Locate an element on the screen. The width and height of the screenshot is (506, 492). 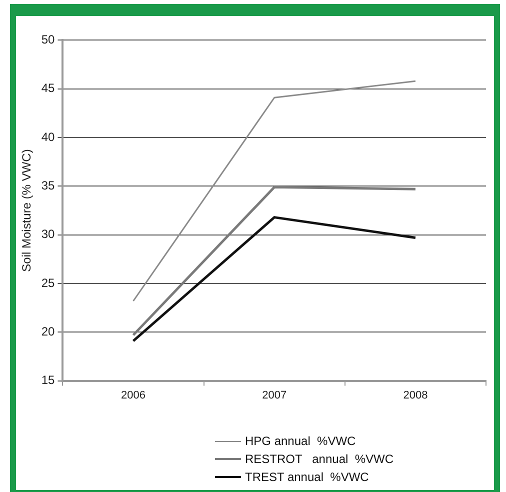
legend-label: TREST annual %VWC is located at coordinates (307, 477).